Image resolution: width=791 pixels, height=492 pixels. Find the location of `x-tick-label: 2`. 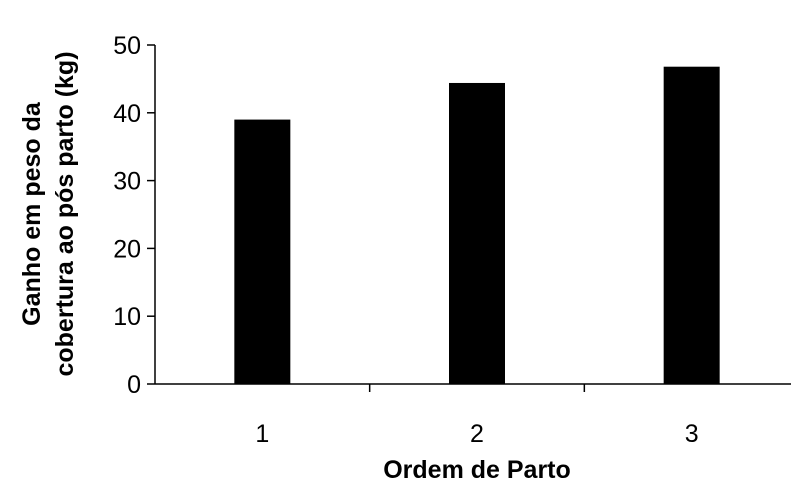

x-tick-label: 2 is located at coordinates (477, 434).